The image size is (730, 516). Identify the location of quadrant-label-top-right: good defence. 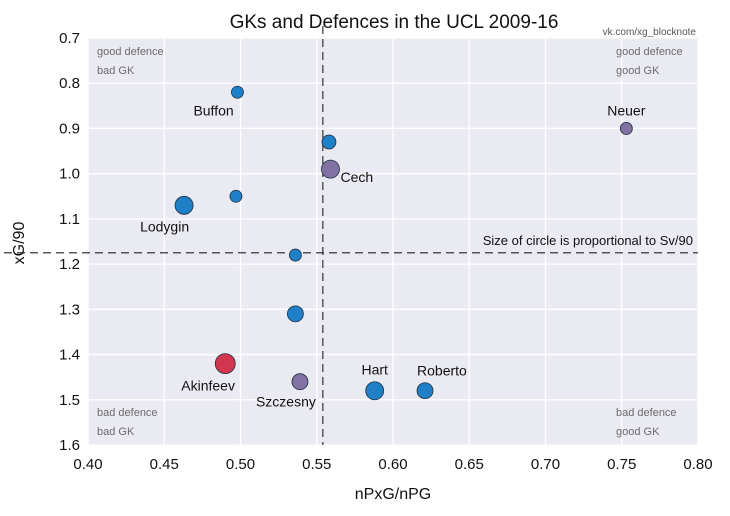
(649, 52).